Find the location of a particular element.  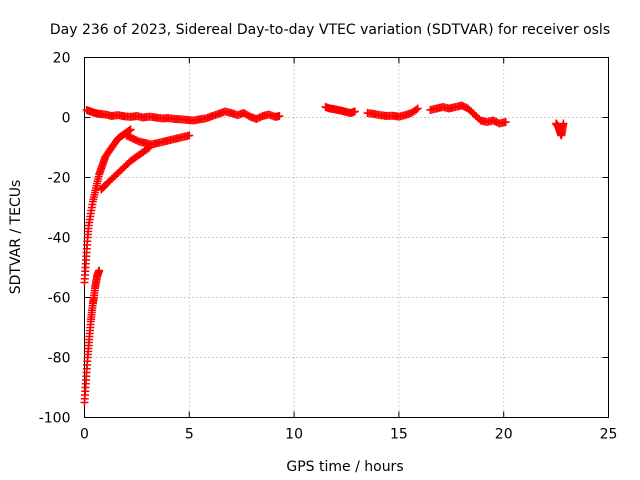

y-tick-label: 20 is located at coordinates (62, 59).